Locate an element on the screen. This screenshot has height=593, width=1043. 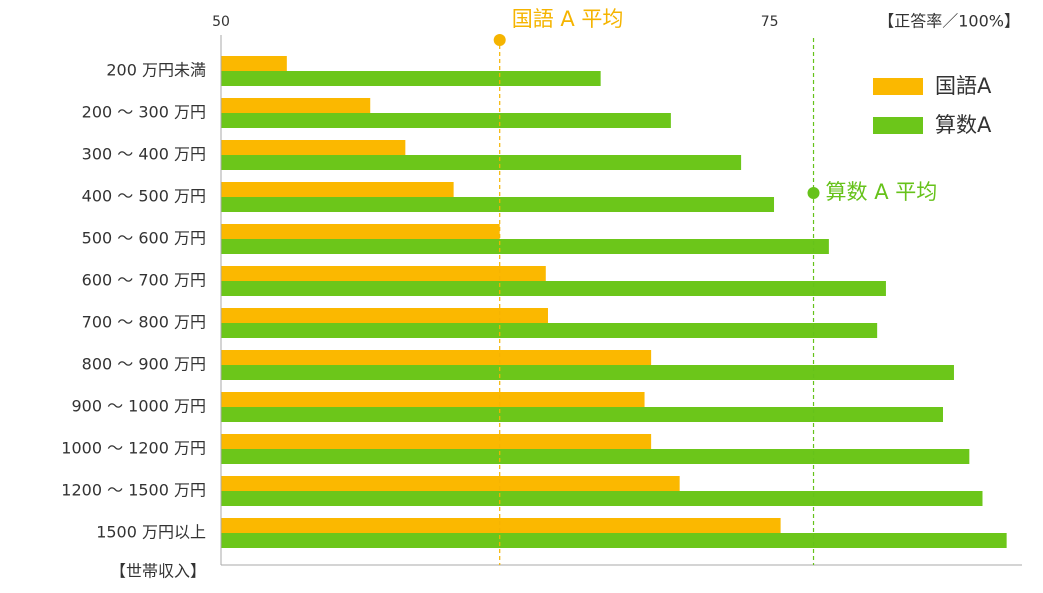
y-tick-label: 700 〜 800 万円 is located at coordinates (144, 322).